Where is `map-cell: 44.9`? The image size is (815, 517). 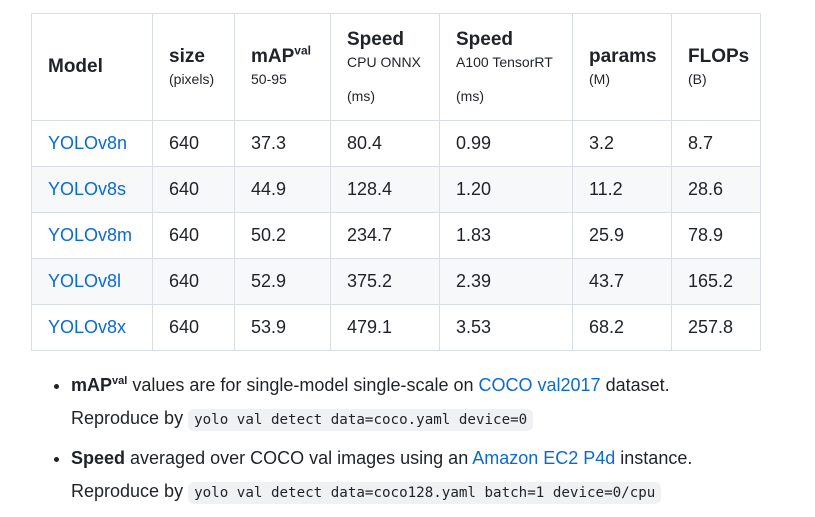
map-cell: 44.9 is located at coordinates (282, 189).